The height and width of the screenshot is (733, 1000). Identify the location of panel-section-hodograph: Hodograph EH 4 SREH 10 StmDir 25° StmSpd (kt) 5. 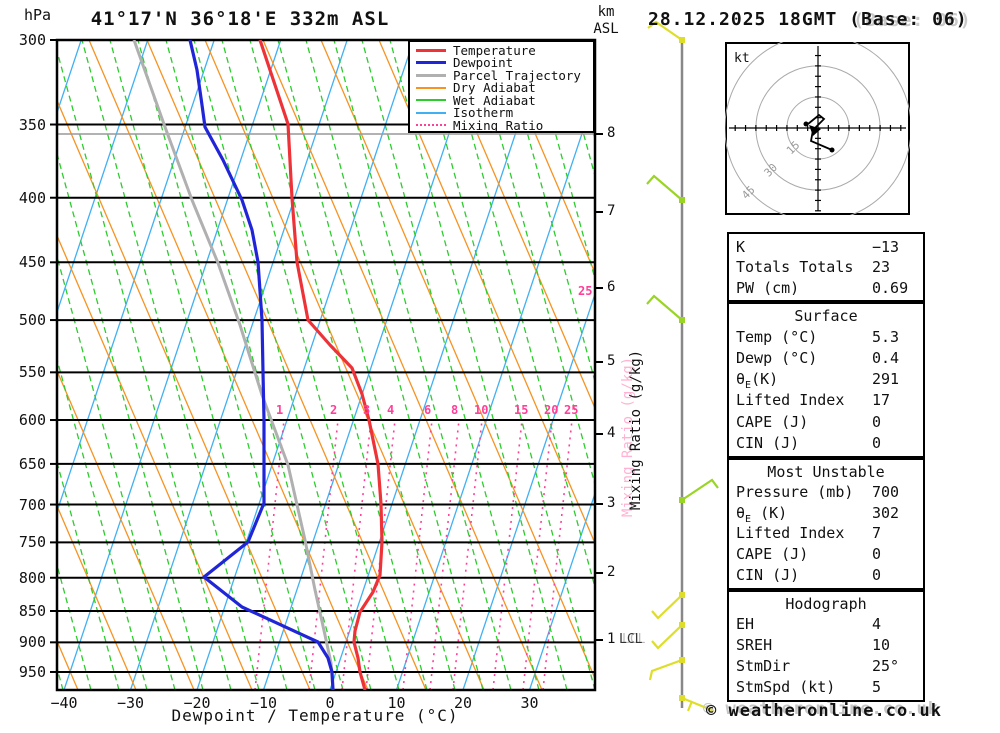
(826, 646).